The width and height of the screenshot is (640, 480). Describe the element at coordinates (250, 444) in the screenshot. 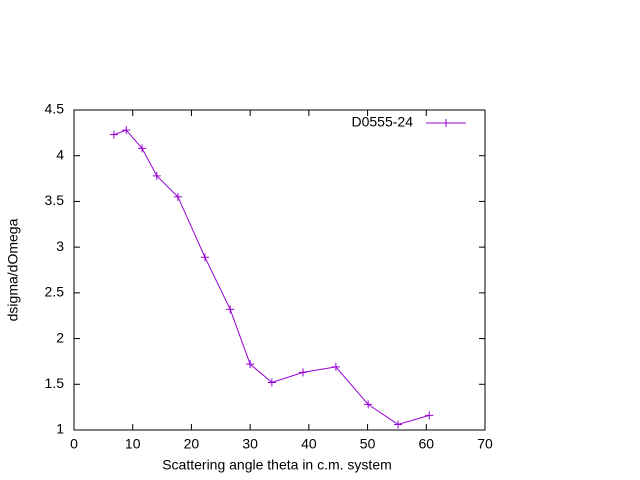

I see `x-tick-label: 30` at that location.